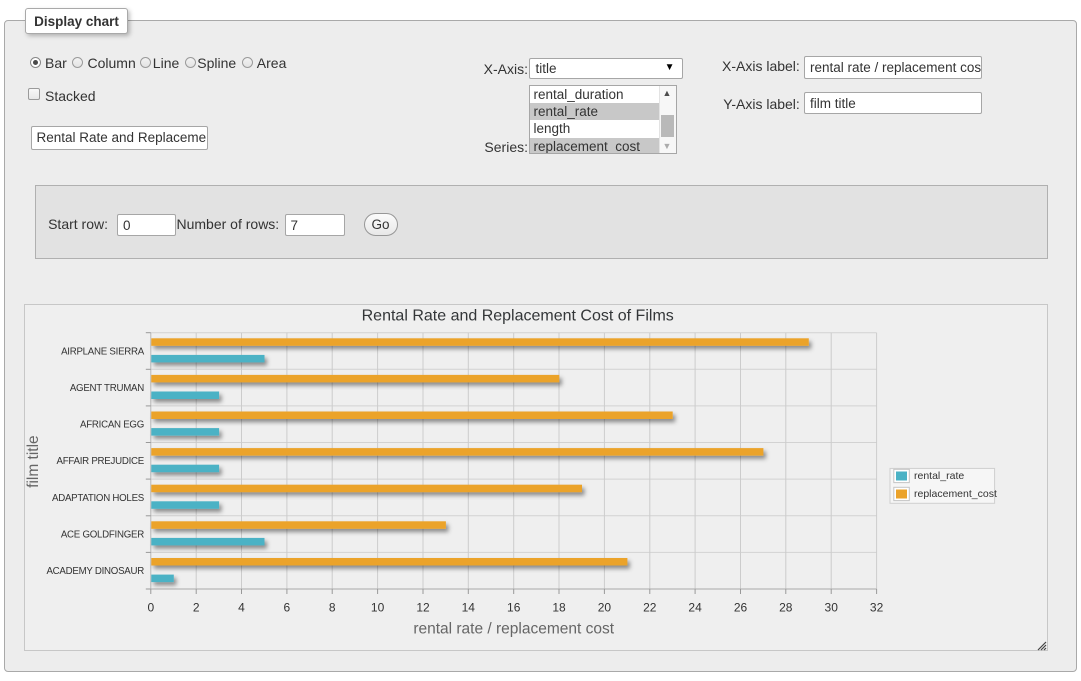 This screenshot has width=1081, height=681. What do you see at coordinates (741, 608) in the screenshot?
I see `svg-text: 26` at bounding box center [741, 608].